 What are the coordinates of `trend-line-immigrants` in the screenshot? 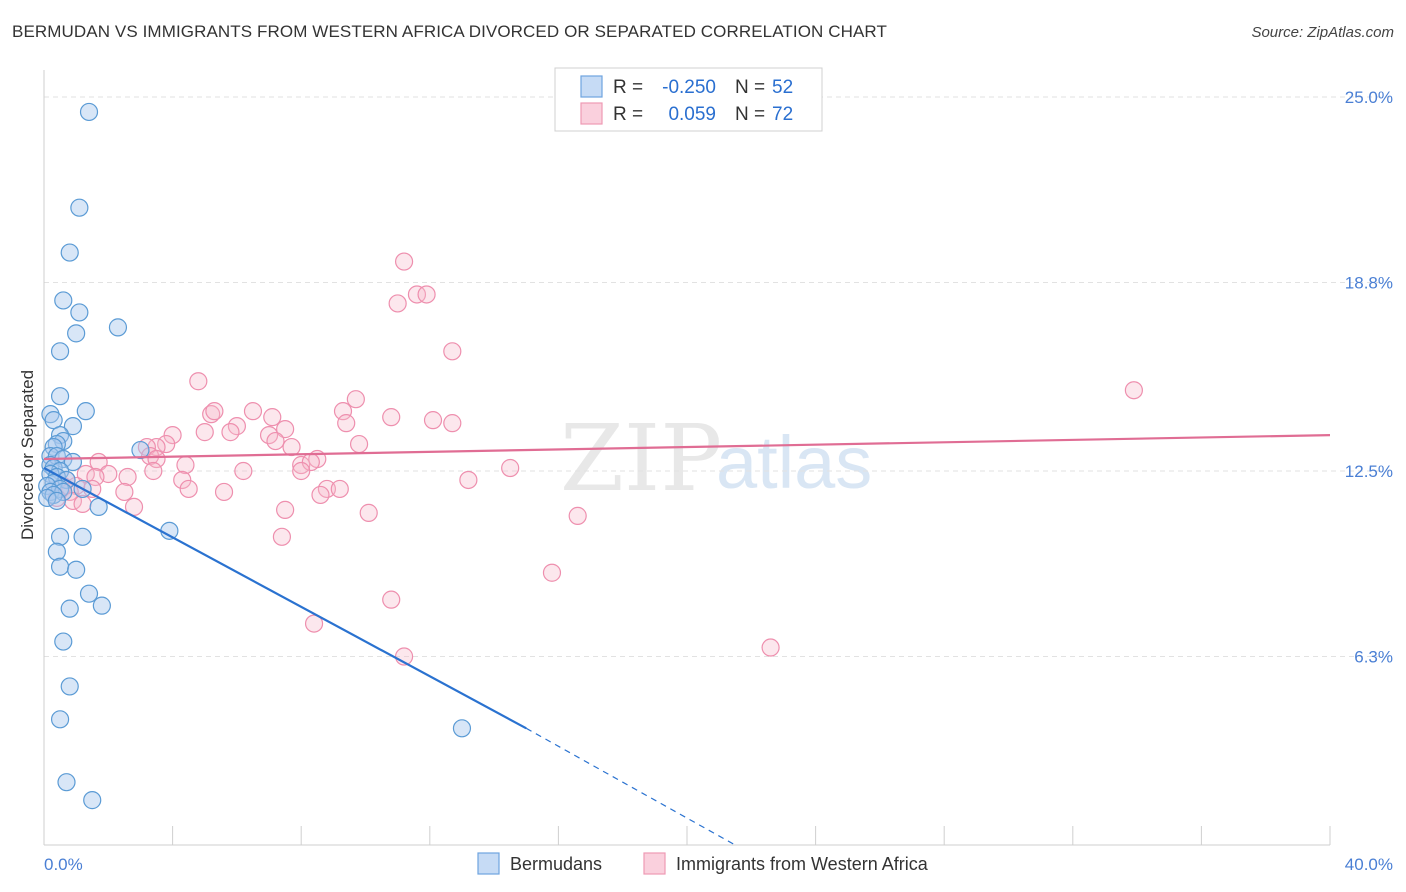 It's located at (687, 447).